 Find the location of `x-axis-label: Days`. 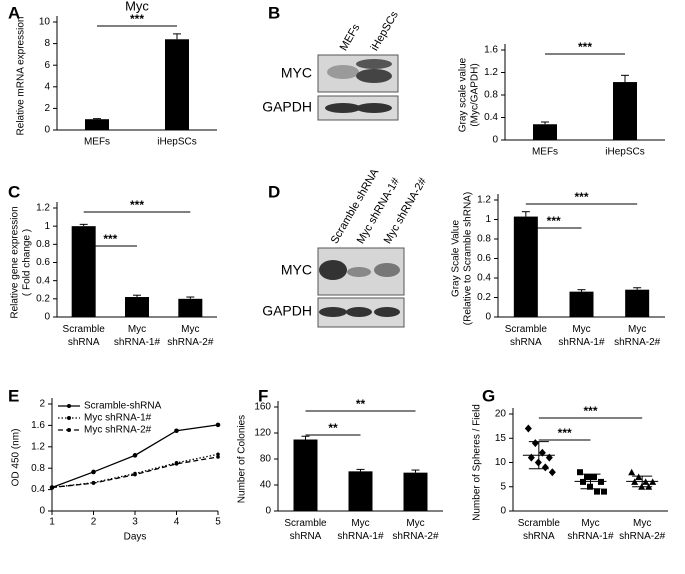

x-axis-label: Days is located at coordinates (135, 537).